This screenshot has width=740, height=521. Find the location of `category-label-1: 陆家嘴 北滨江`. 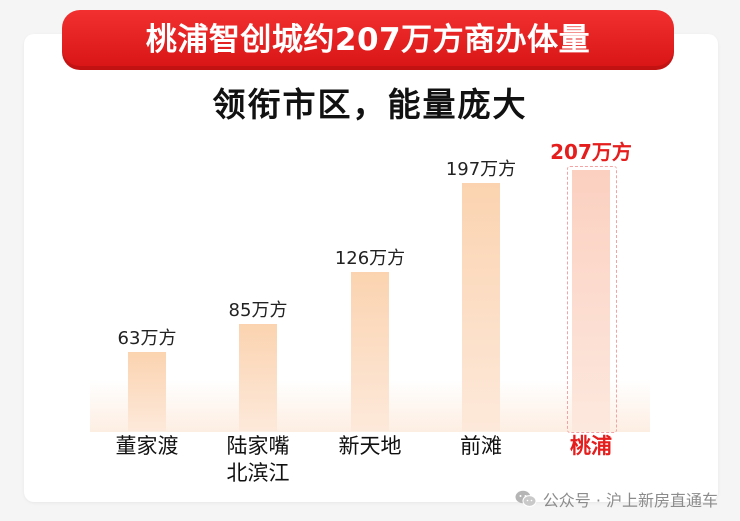

category-label-1: 陆家嘴 北滨江 is located at coordinates (258, 459).